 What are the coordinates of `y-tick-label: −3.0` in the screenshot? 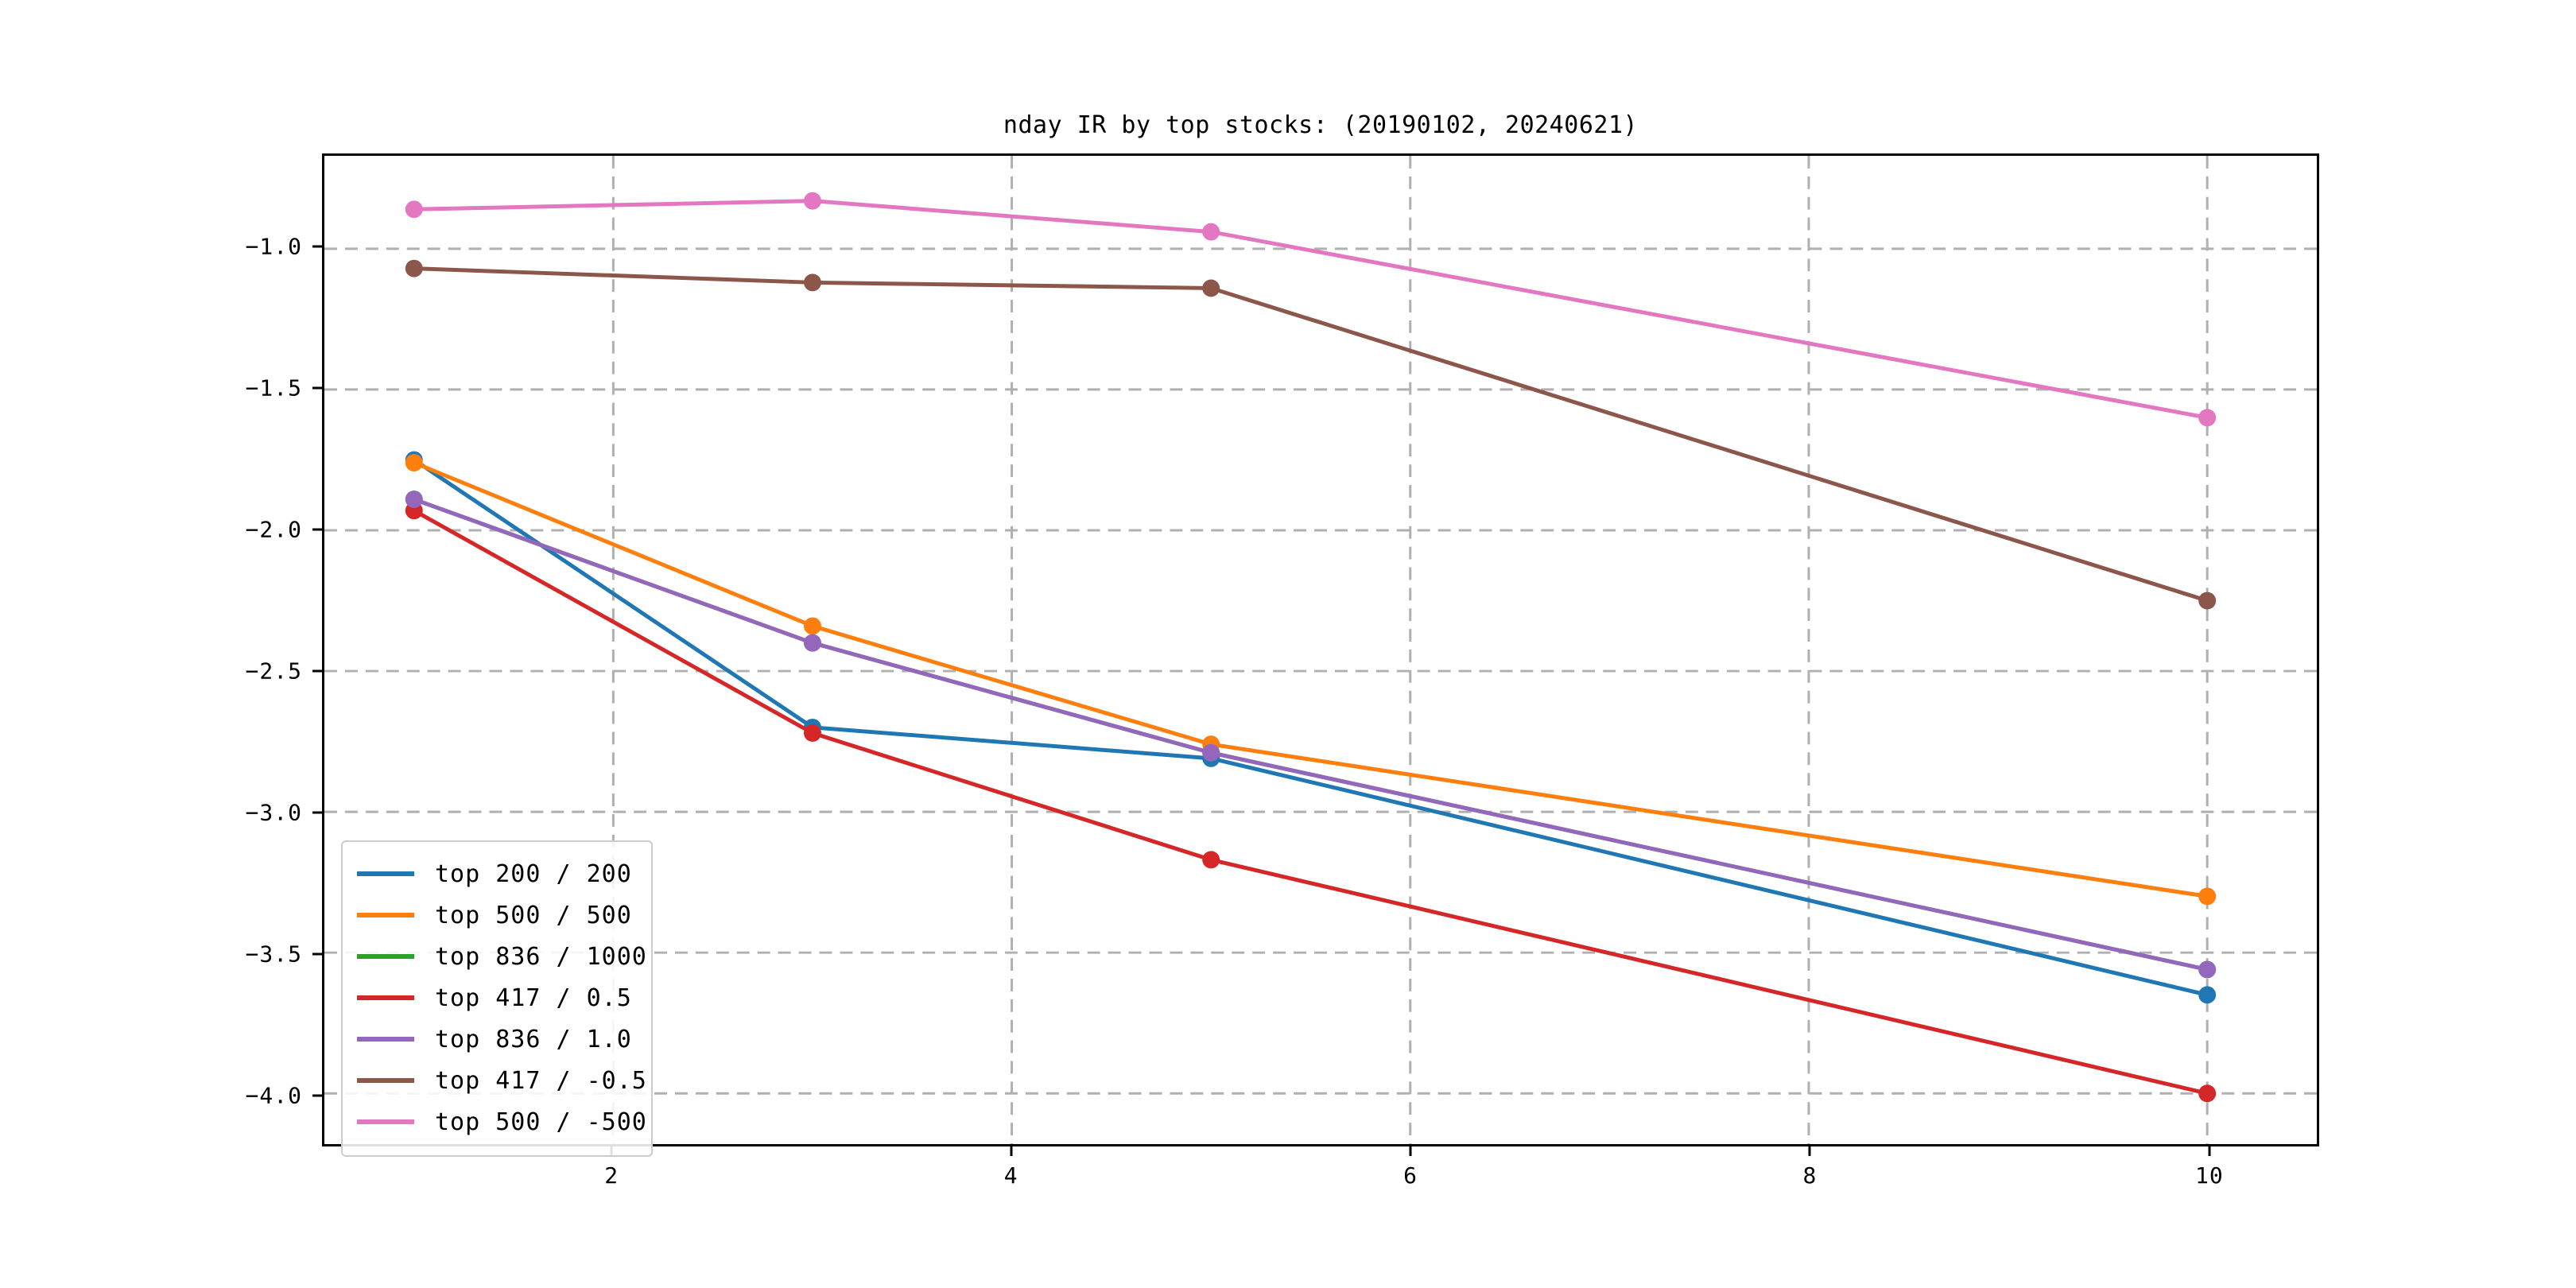 It's located at (273, 812).